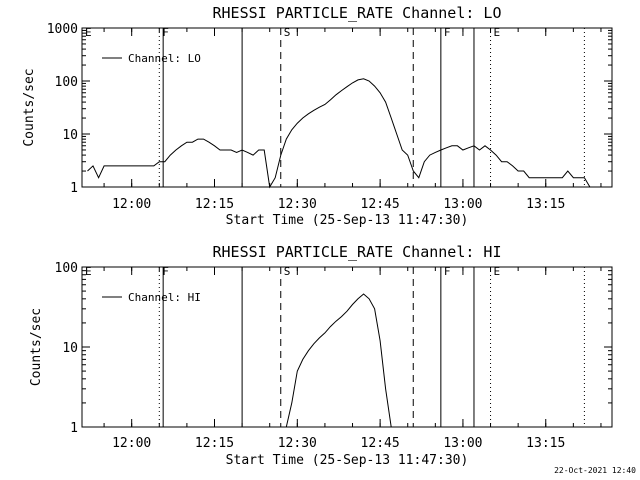 This screenshot has height=480, width=640. What do you see at coordinates (74, 428) in the screenshot?
I see `panel-2-y-tick-label: 1` at bounding box center [74, 428].